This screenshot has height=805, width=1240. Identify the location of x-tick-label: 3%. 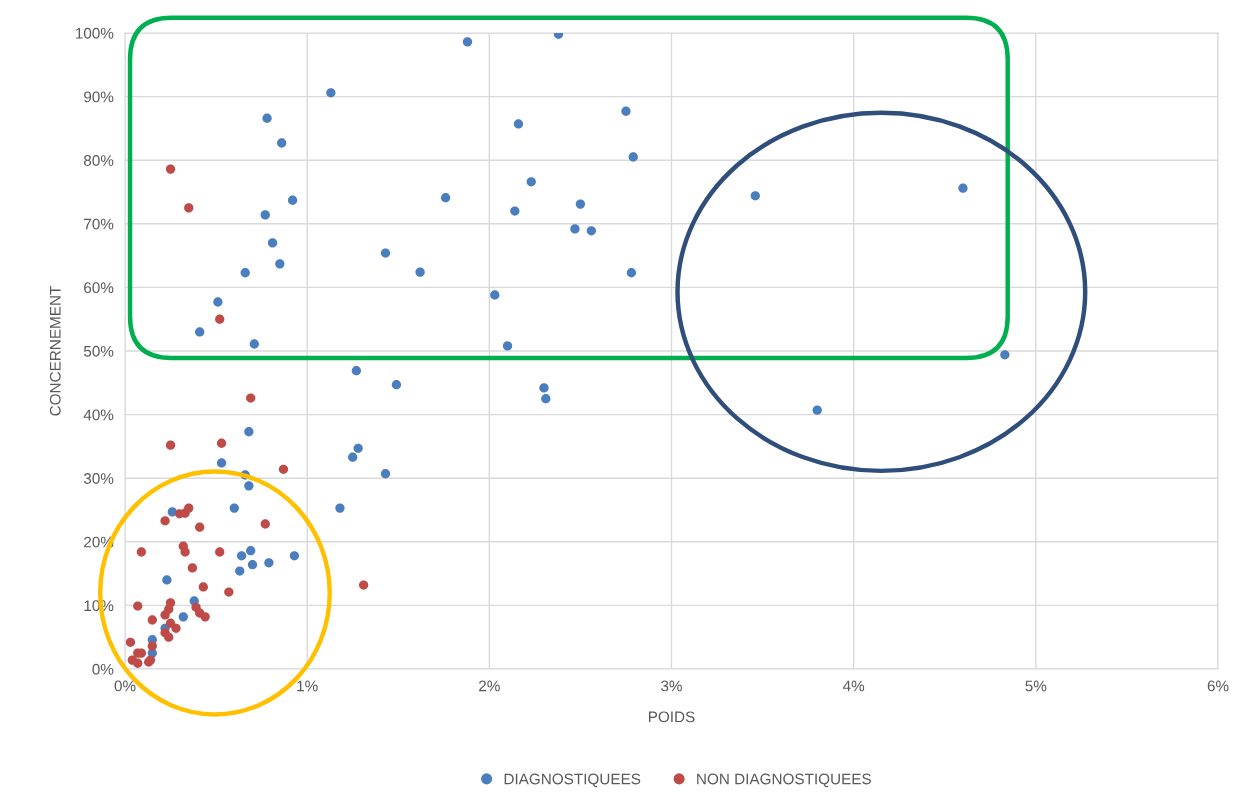
(671, 686).